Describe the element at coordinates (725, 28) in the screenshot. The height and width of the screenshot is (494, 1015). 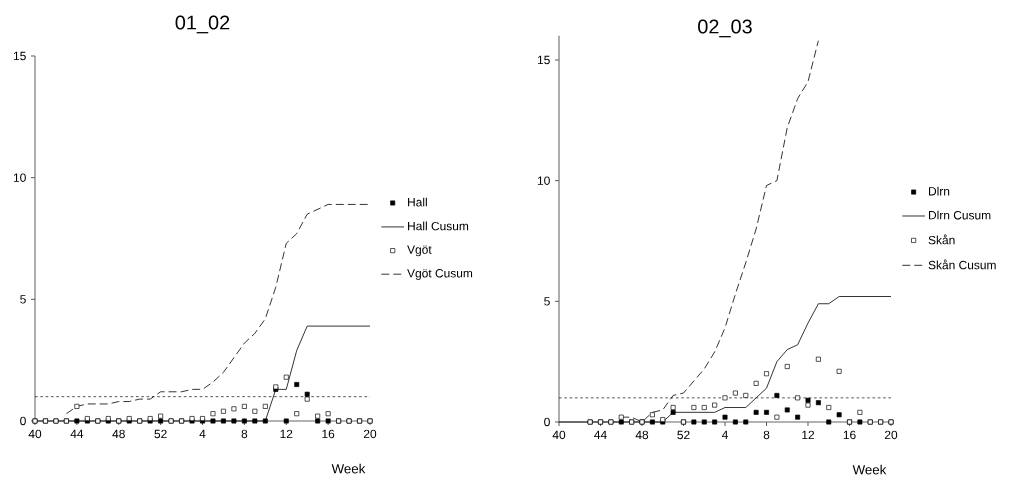
I see `chart-title: 02_03` at that location.